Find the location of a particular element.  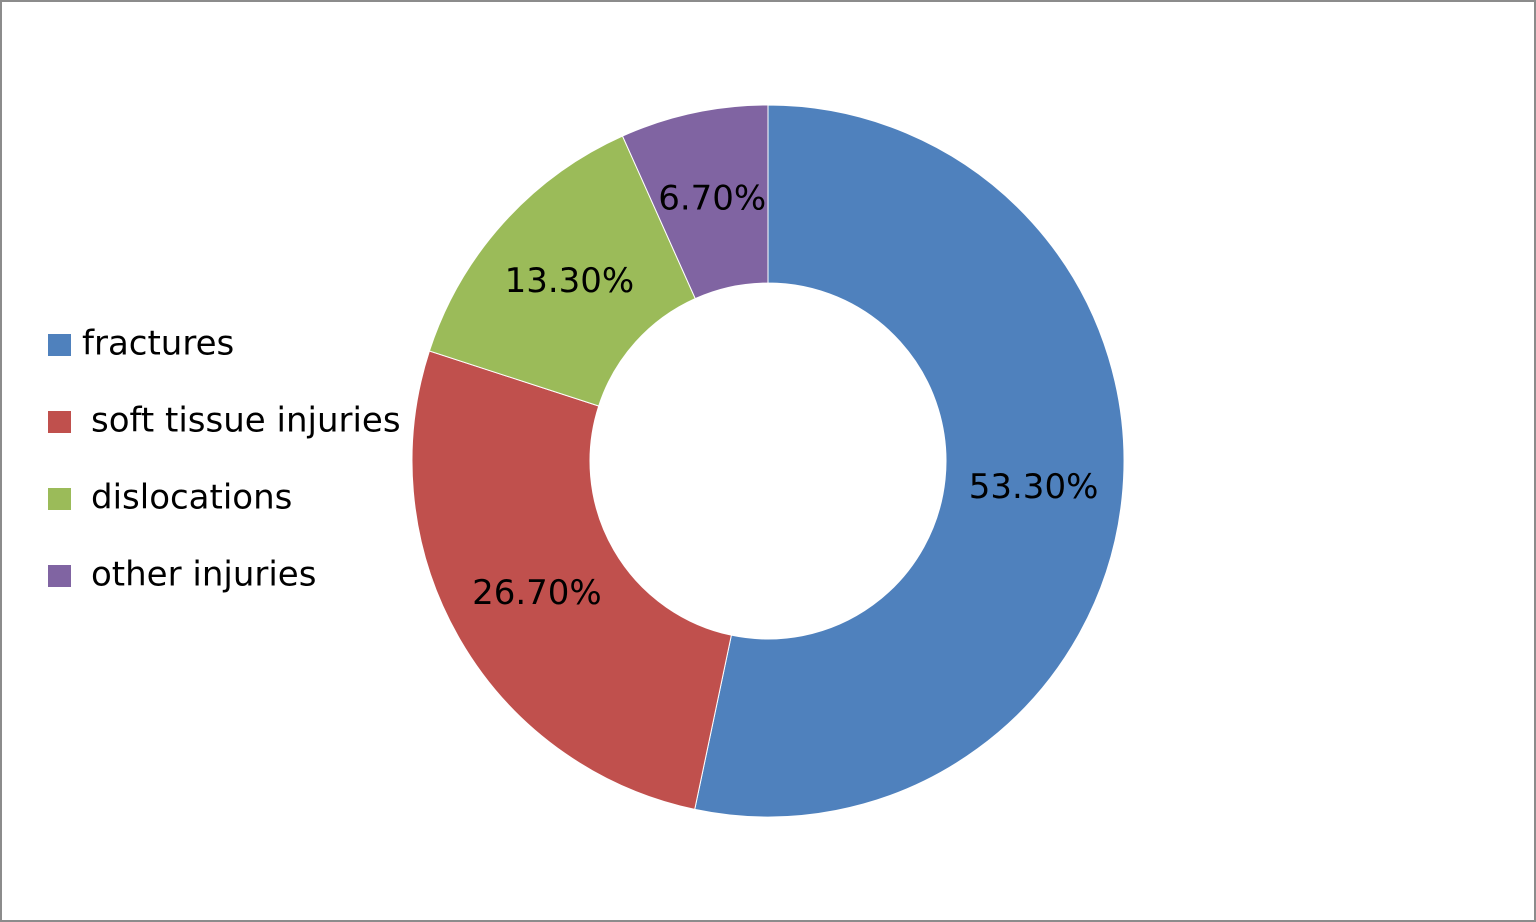

legend-label: fractures is located at coordinates (158, 344).